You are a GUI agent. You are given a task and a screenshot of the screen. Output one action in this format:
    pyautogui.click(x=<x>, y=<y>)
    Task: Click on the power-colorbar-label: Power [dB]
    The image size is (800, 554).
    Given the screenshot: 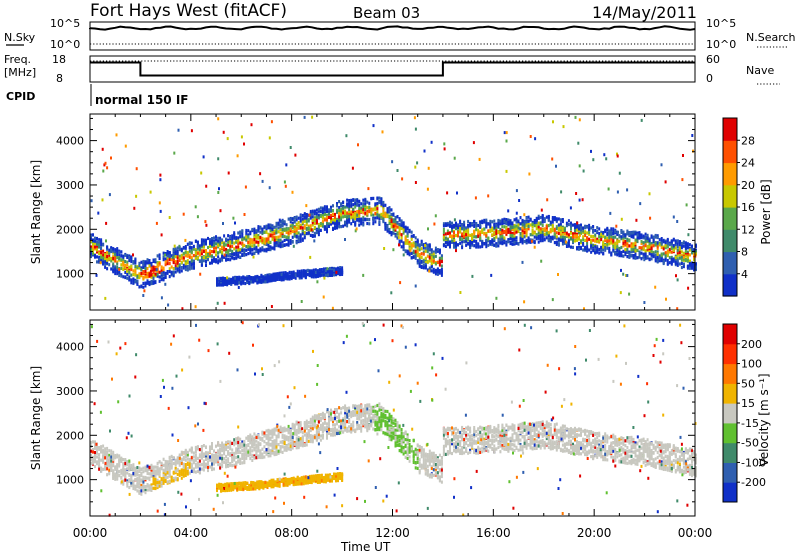 What is the action you would take?
    pyautogui.click(x=766, y=211)
    